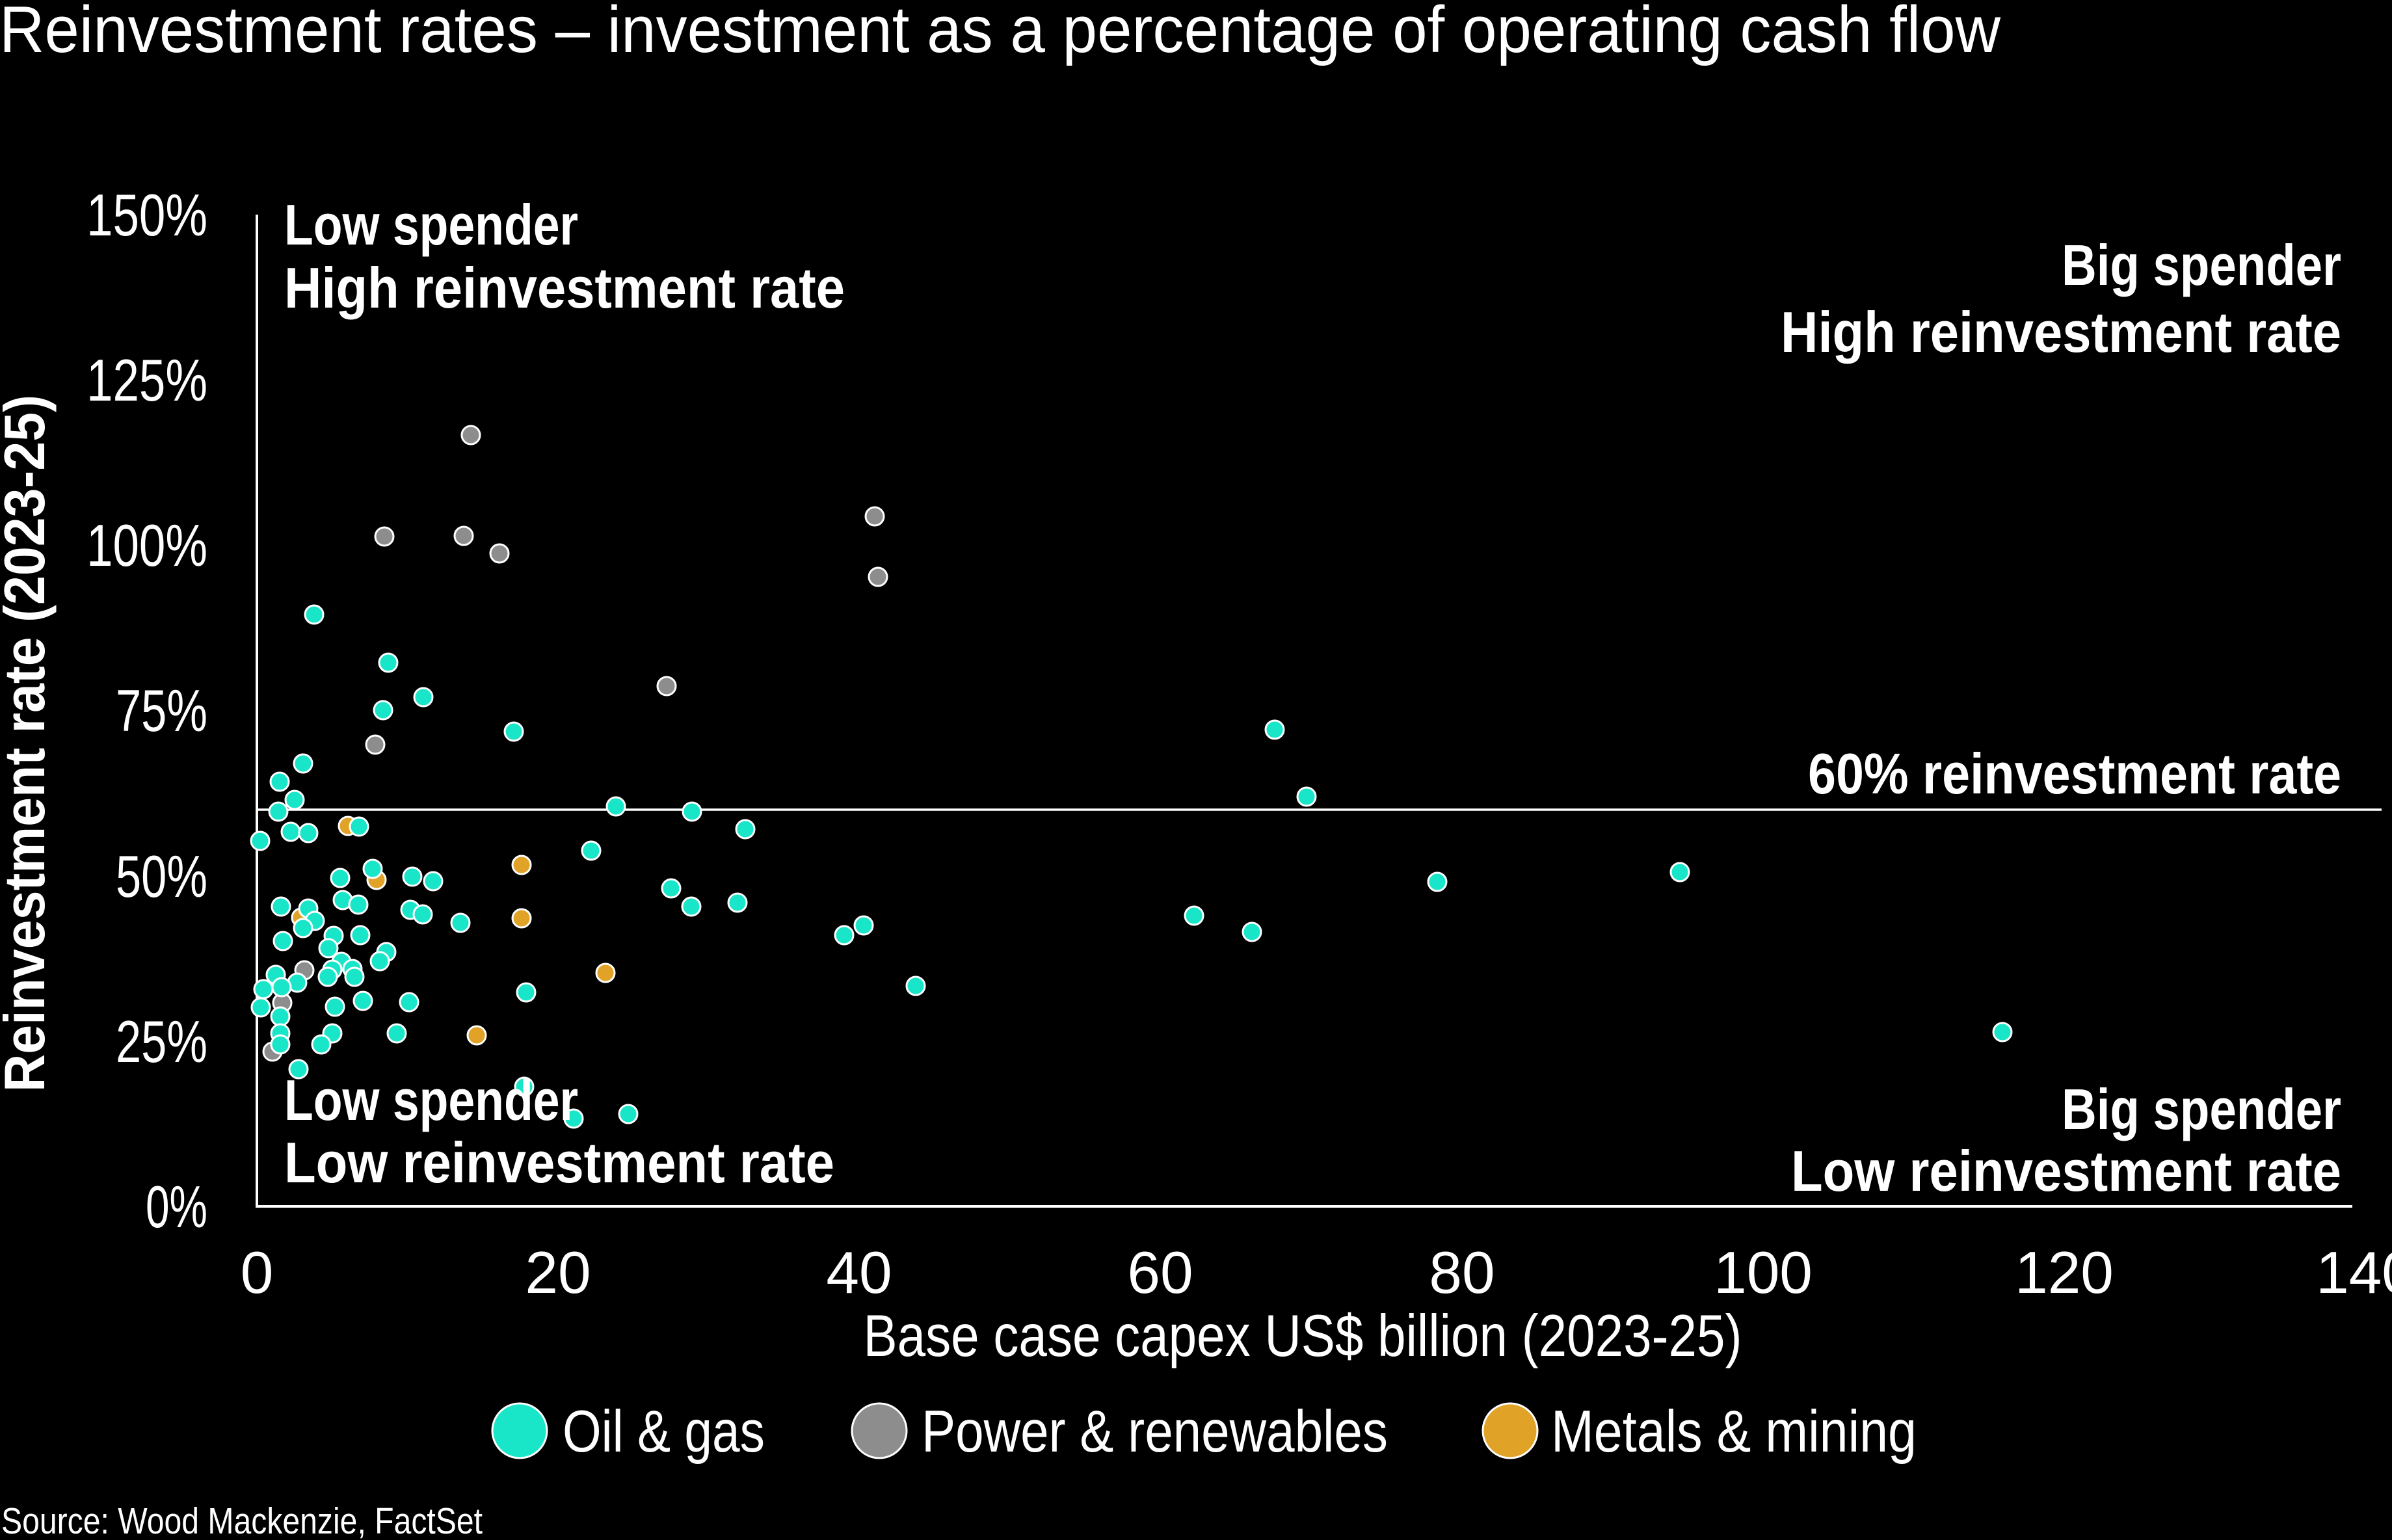 Image resolution: width=2392 pixels, height=1540 pixels. Describe the element at coordinates (1462, 1273) in the screenshot. I see `svg-text: 80` at that location.